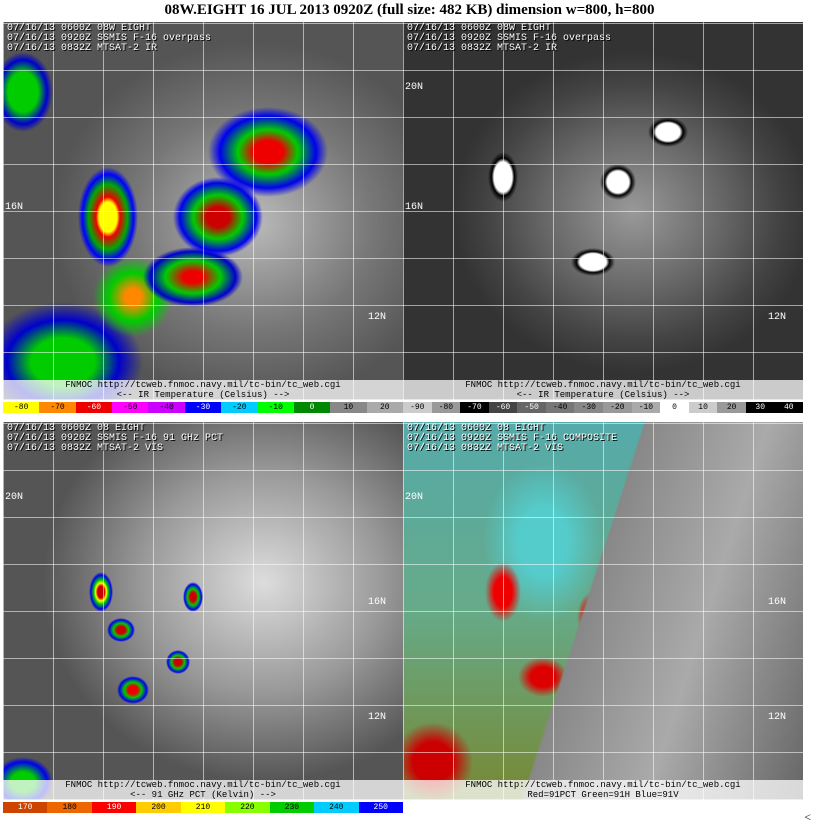  I want to click on header-line: 07/16/13 0920Z SSMIS F-16 91 GHz PCT, so click(115, 438).